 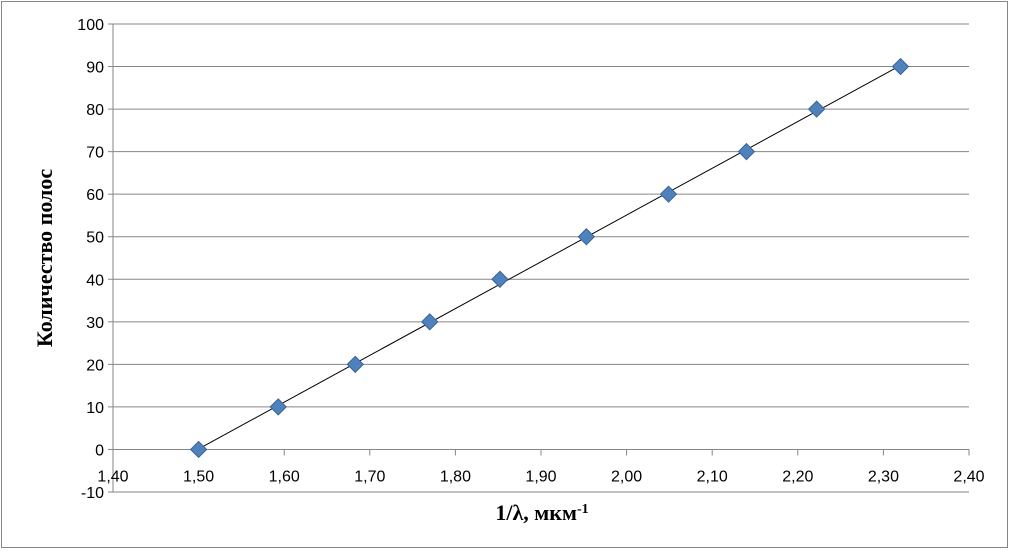 What do you see at coordinates (95, 280) in the screenshot?
I see `y-tick-label: 40` at bounding box center [95, 280].